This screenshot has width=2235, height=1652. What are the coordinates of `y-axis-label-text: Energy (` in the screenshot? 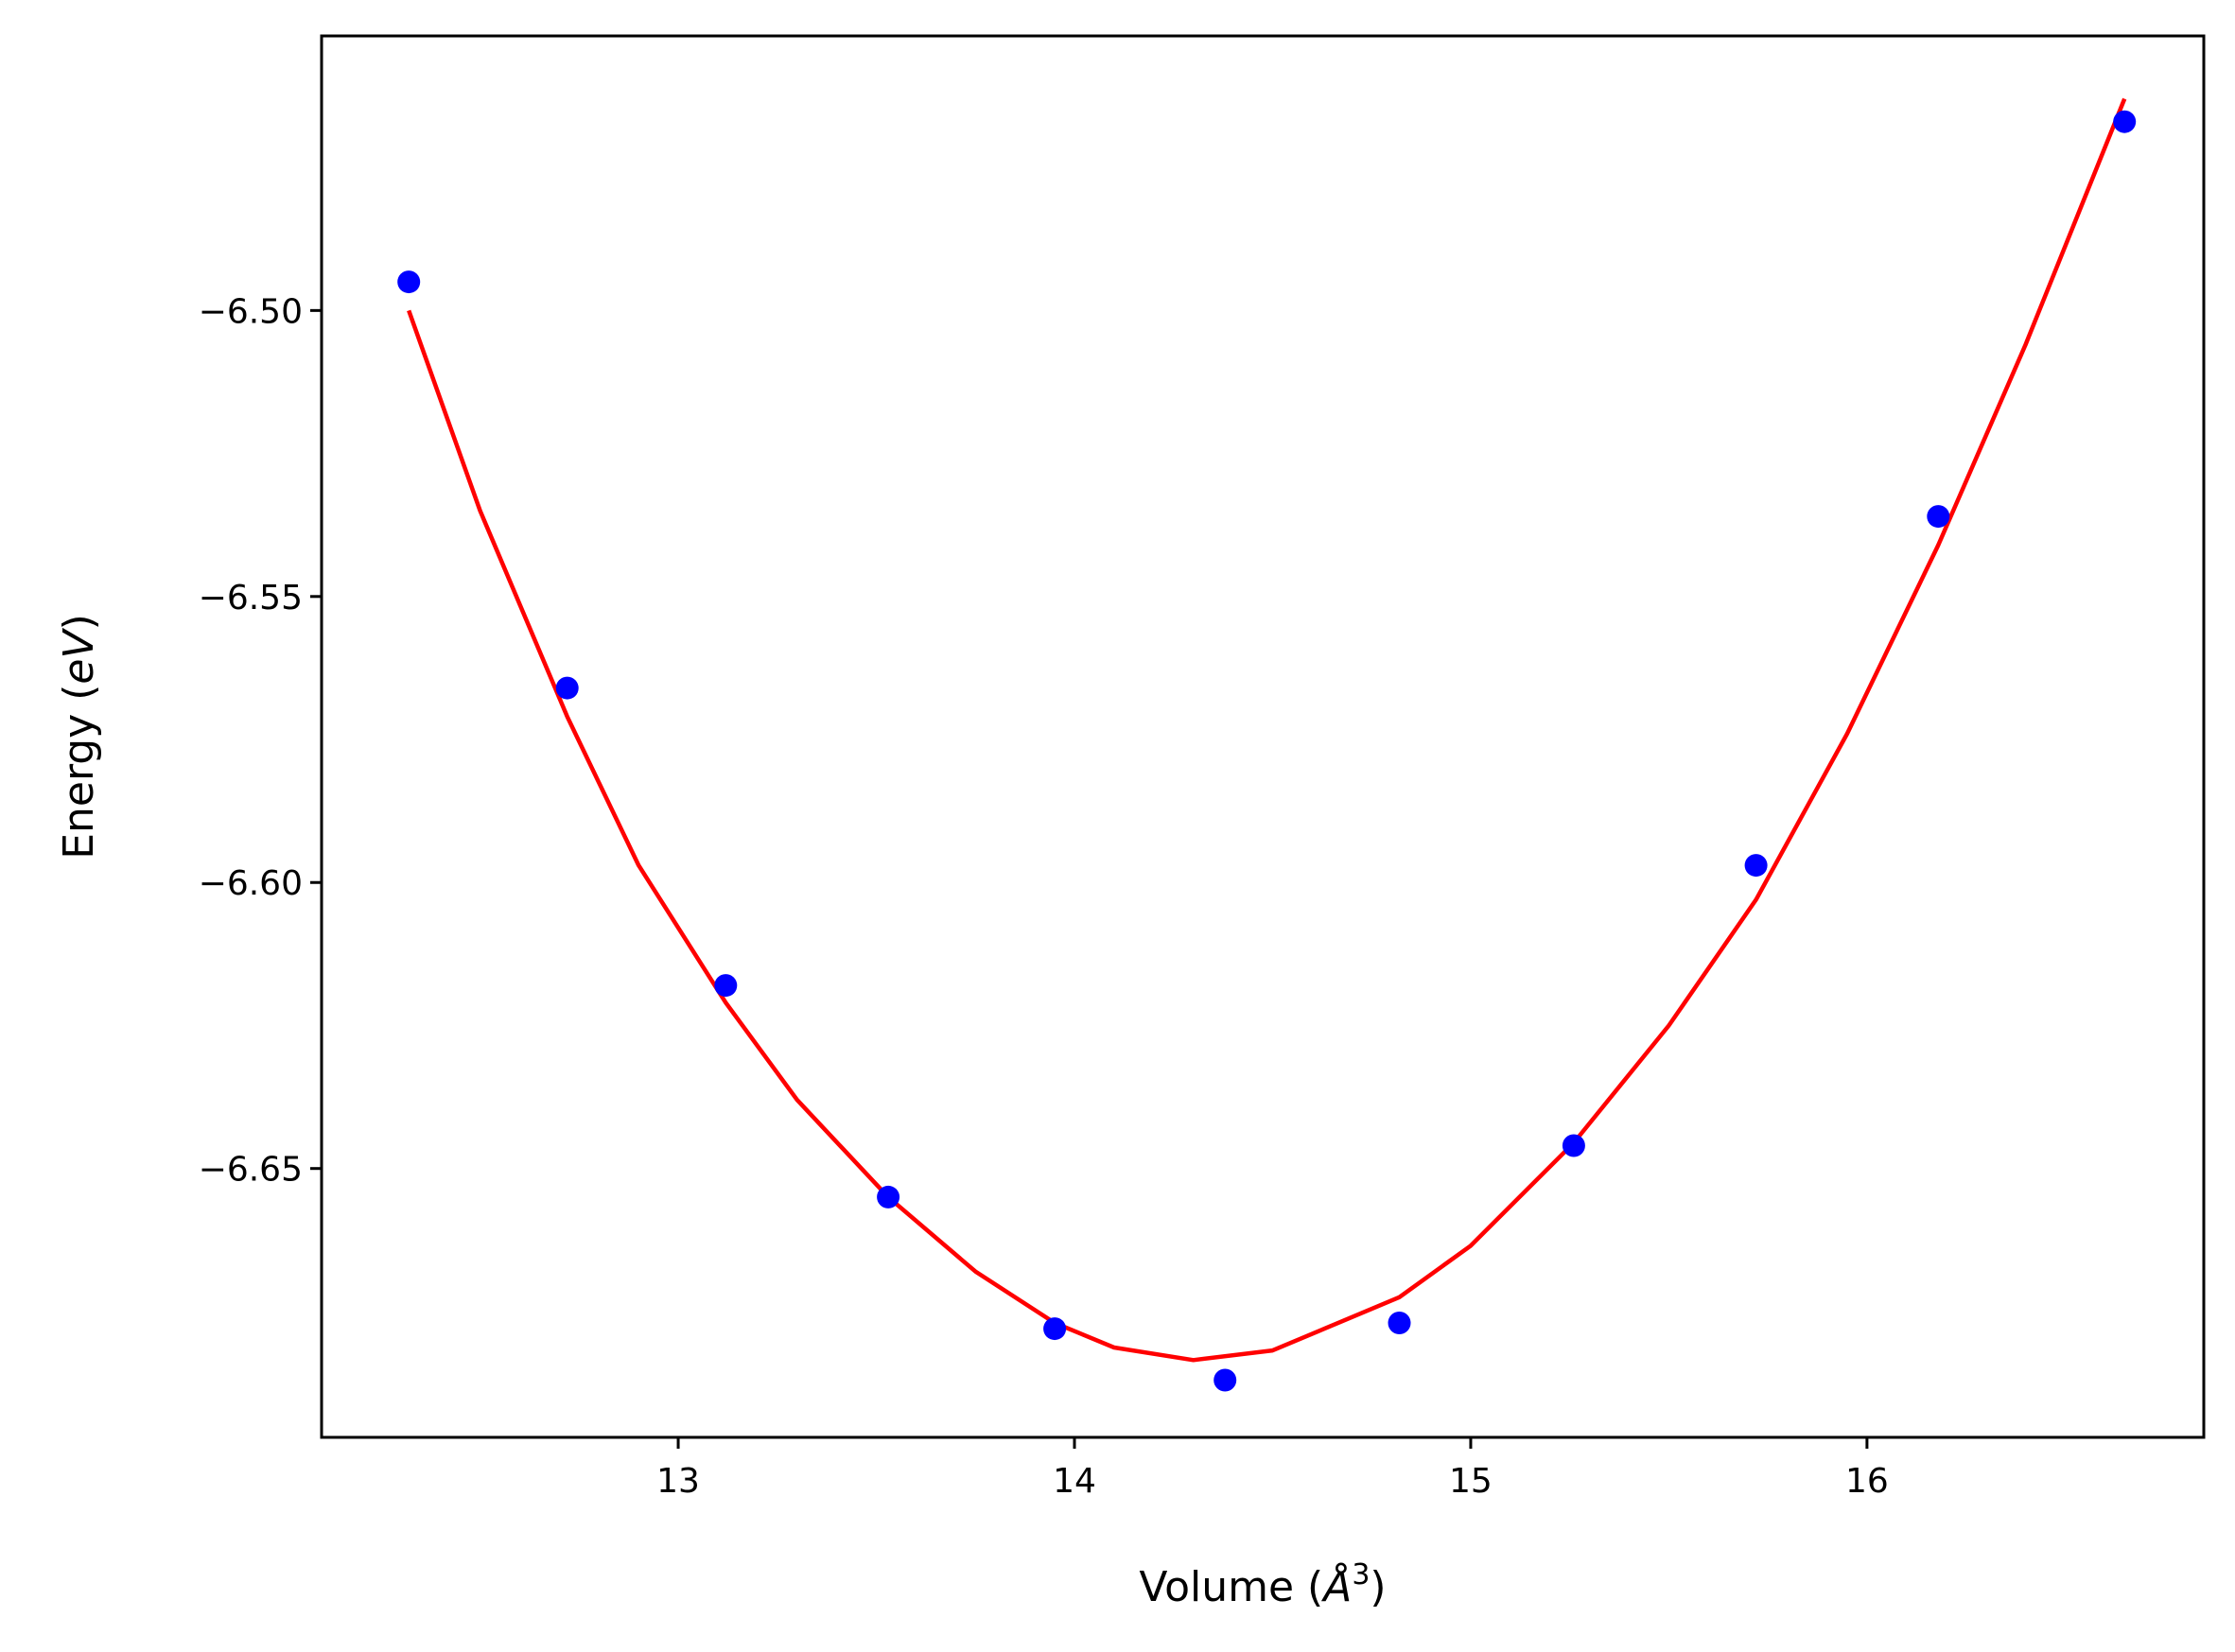 It's located at (79, 773).